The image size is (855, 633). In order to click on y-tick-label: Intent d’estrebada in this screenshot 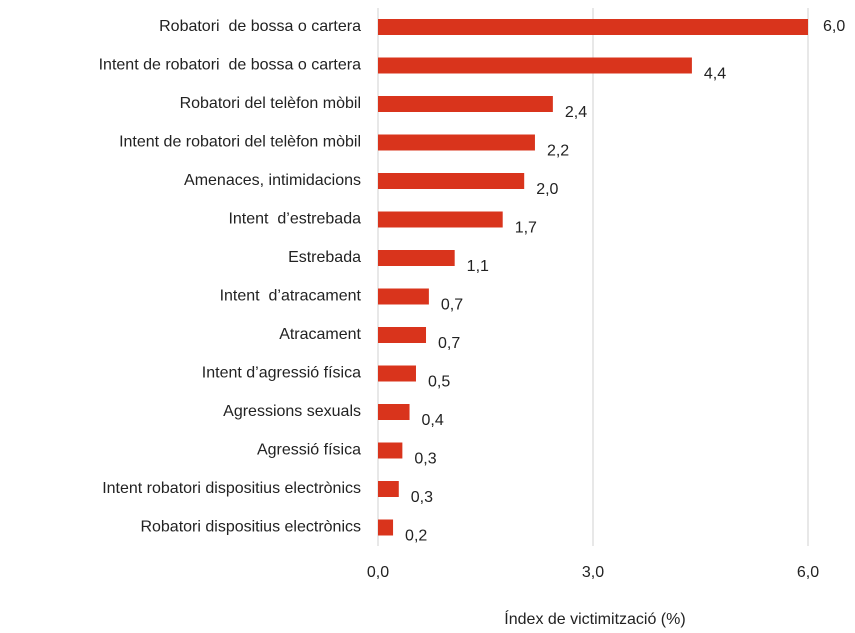, I will do `click(294, 219)`.